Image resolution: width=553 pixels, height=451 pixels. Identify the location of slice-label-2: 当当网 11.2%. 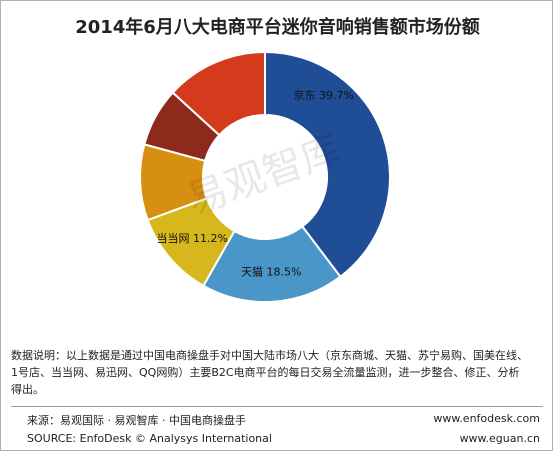
(191, 238).